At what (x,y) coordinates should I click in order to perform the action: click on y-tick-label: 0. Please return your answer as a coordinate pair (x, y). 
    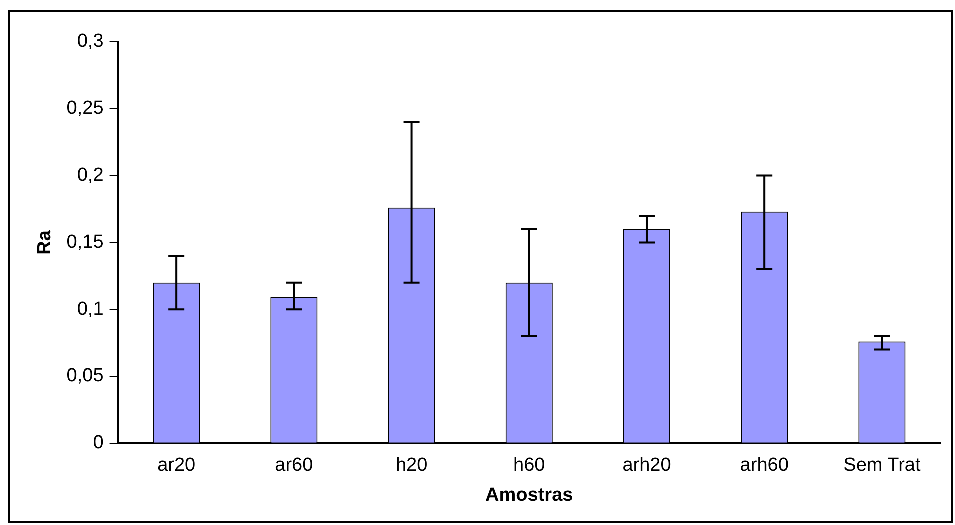
    Looking at the image, I should click on (98, 443).